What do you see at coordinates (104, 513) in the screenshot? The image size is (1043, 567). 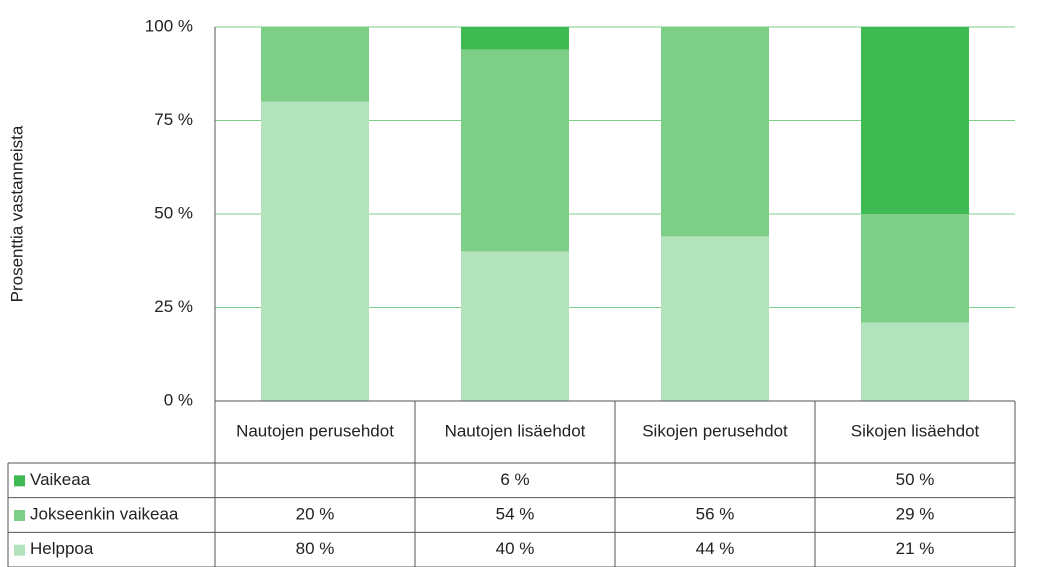 I see `legend-label: Jokseenkin vaikeaa` at bounding box center [104, 513].